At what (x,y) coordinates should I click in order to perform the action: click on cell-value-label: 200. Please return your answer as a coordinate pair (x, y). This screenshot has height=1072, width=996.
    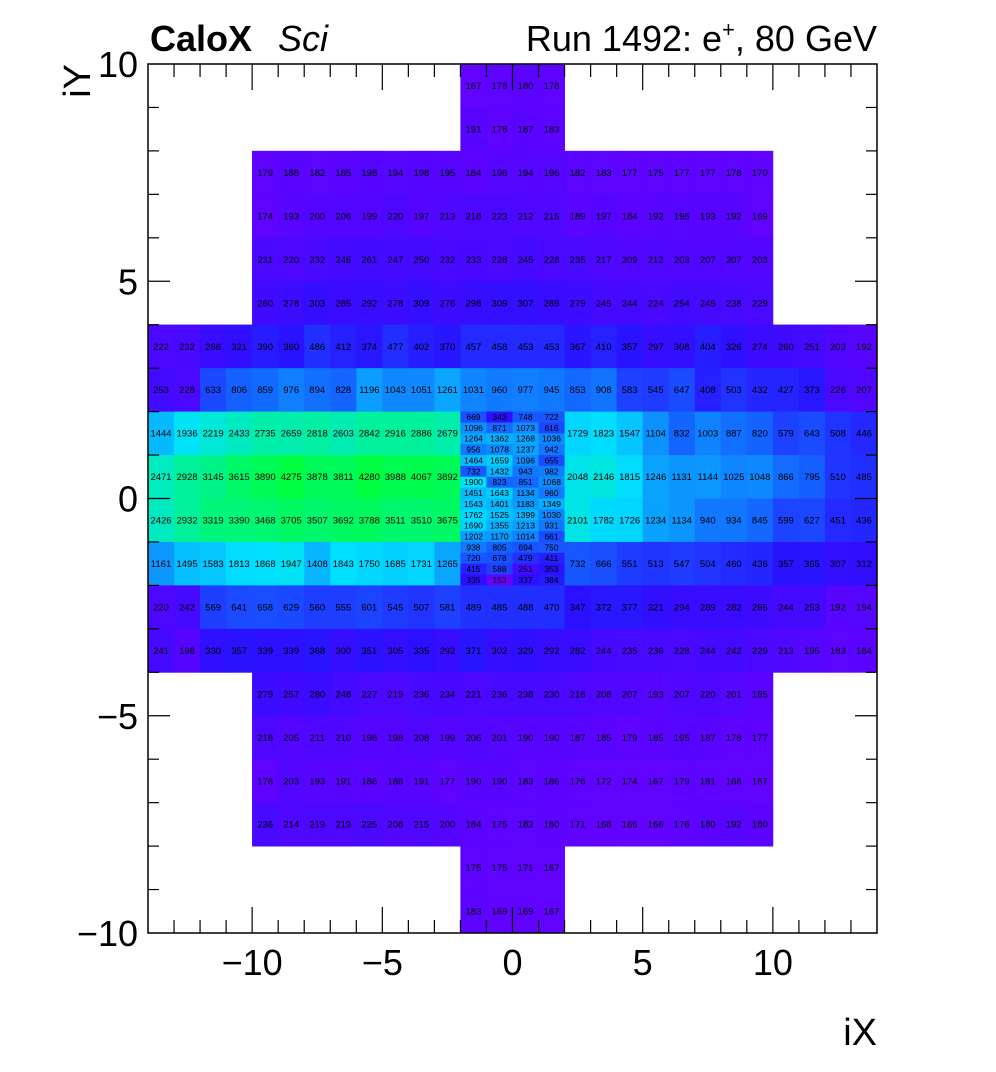
    Looking at the image, I should click on (317, 216).